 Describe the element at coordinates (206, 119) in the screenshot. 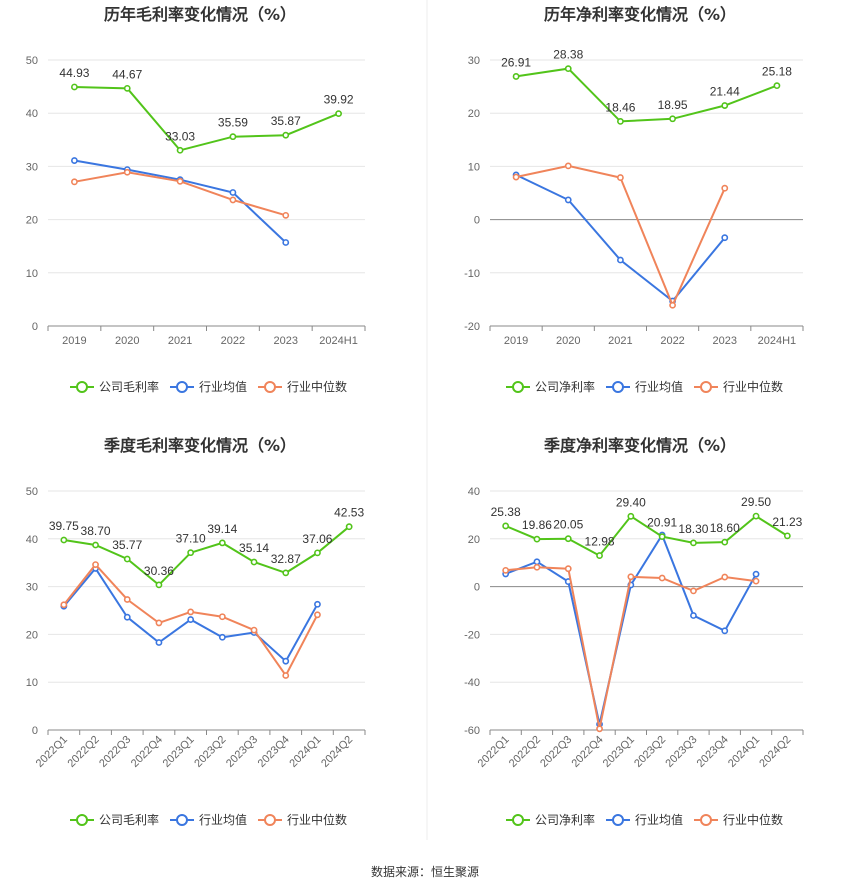

I see `series-line-company` at that location.